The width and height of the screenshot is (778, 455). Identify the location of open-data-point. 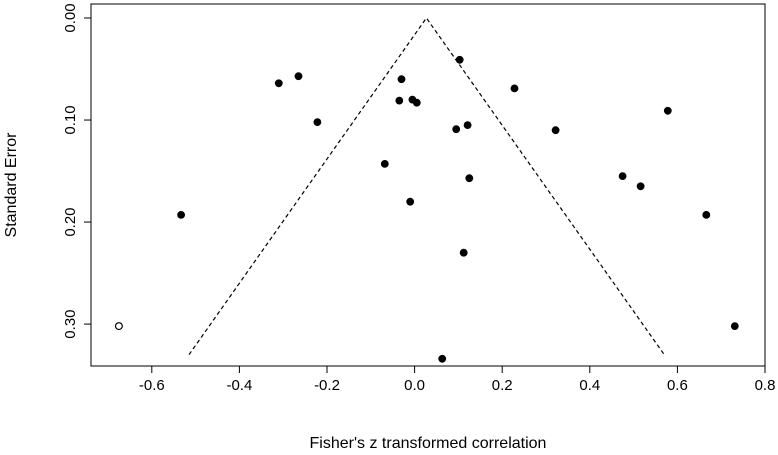
(118, 326).